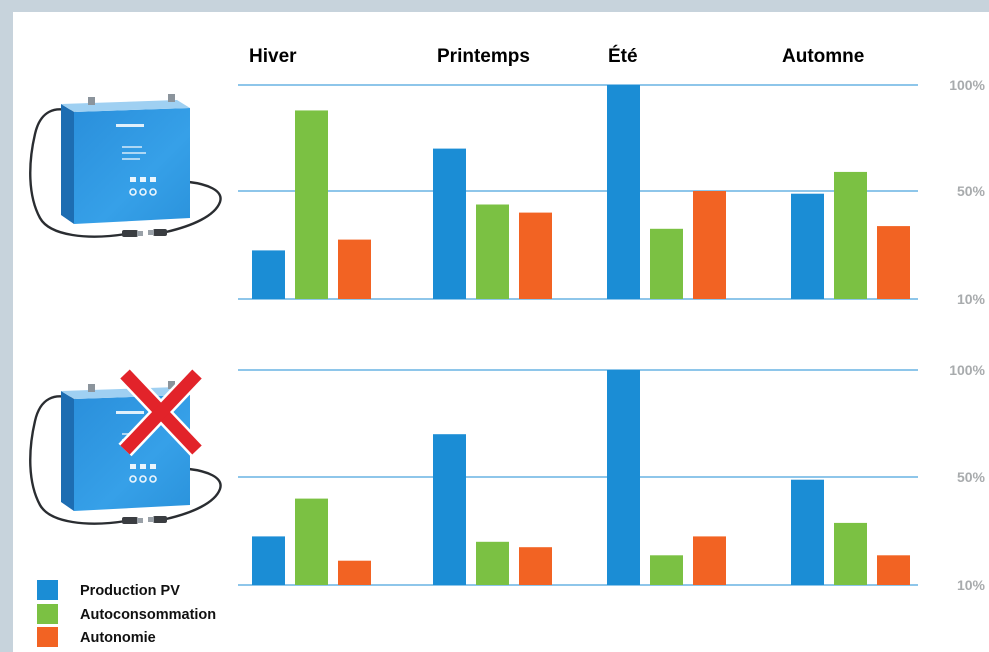 This screenshot has width=989, height=652. What do you see at coordinates (118, 638) in the screenshot?
I see `legend-label-autonomie: Autonomie` at bounding box center [118, 638].